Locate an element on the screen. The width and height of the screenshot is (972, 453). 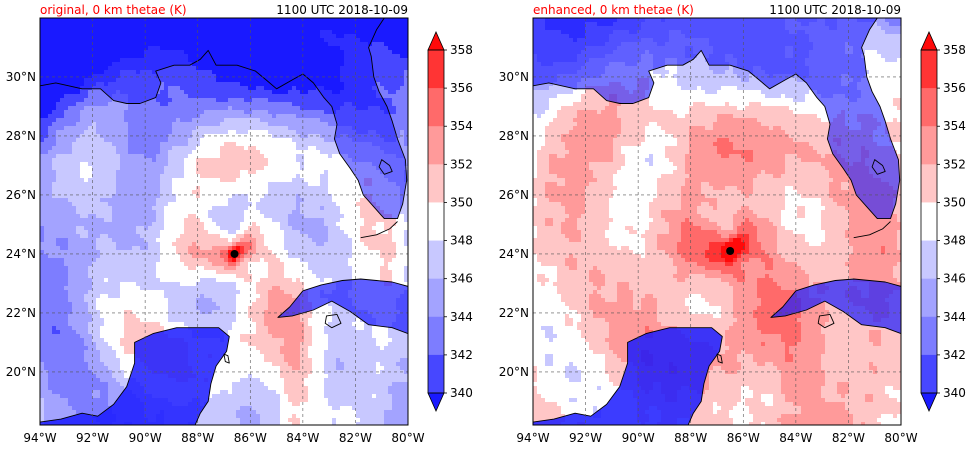
panel-title-original: original, 0 km thetae (K) is located at coordinates (113, 10).